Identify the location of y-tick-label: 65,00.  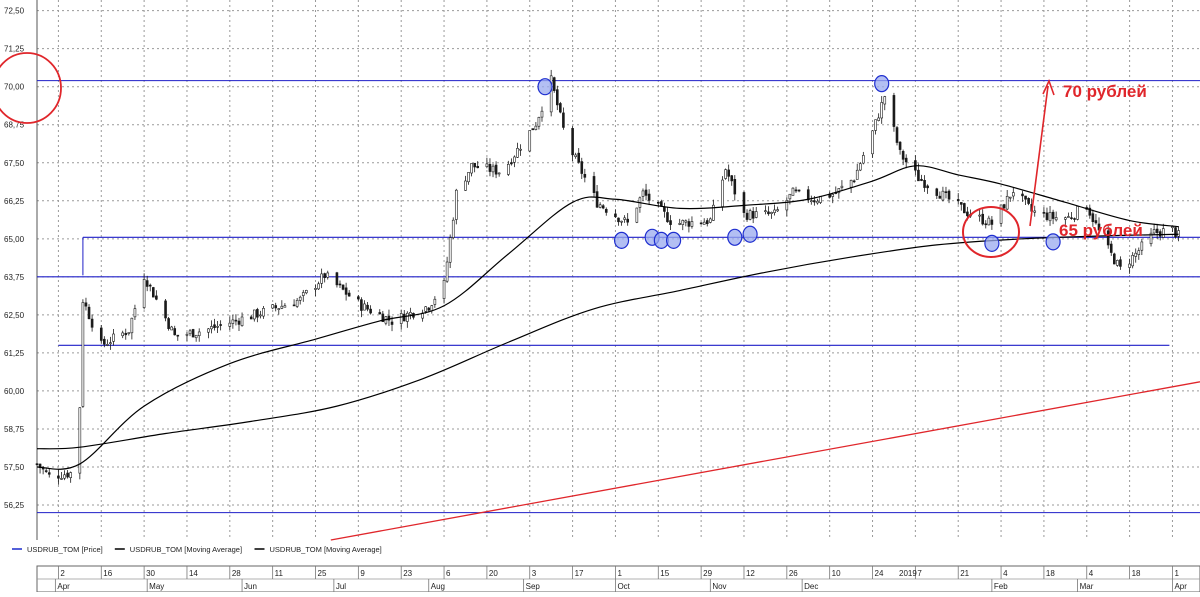
(14, 239).